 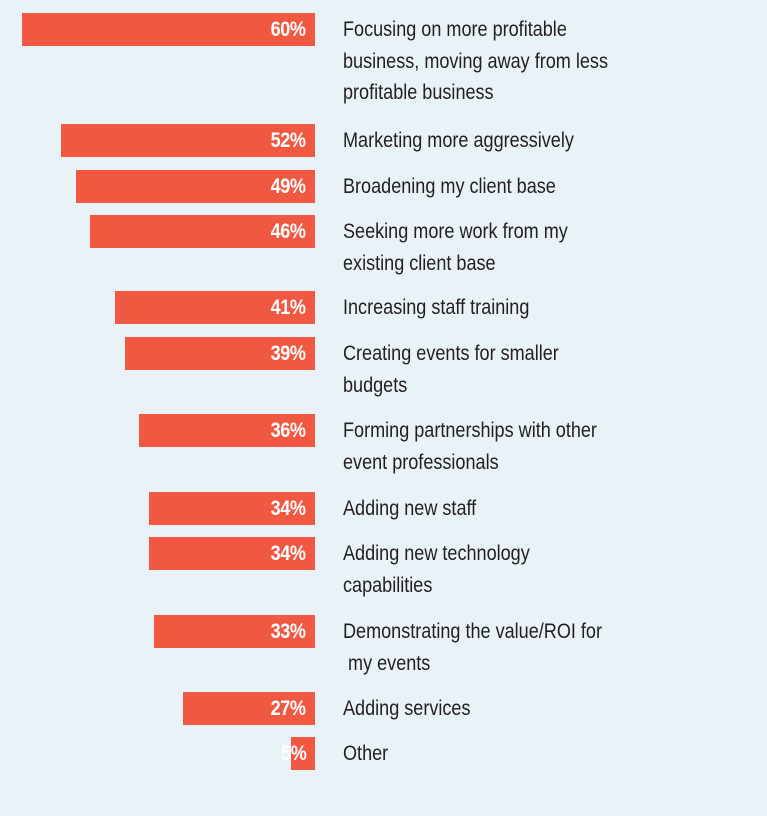 What do you see at coordinates (288, 353) in the screenshot?
I see `bar-value-label: 39%` at bounding box center [288, 353].